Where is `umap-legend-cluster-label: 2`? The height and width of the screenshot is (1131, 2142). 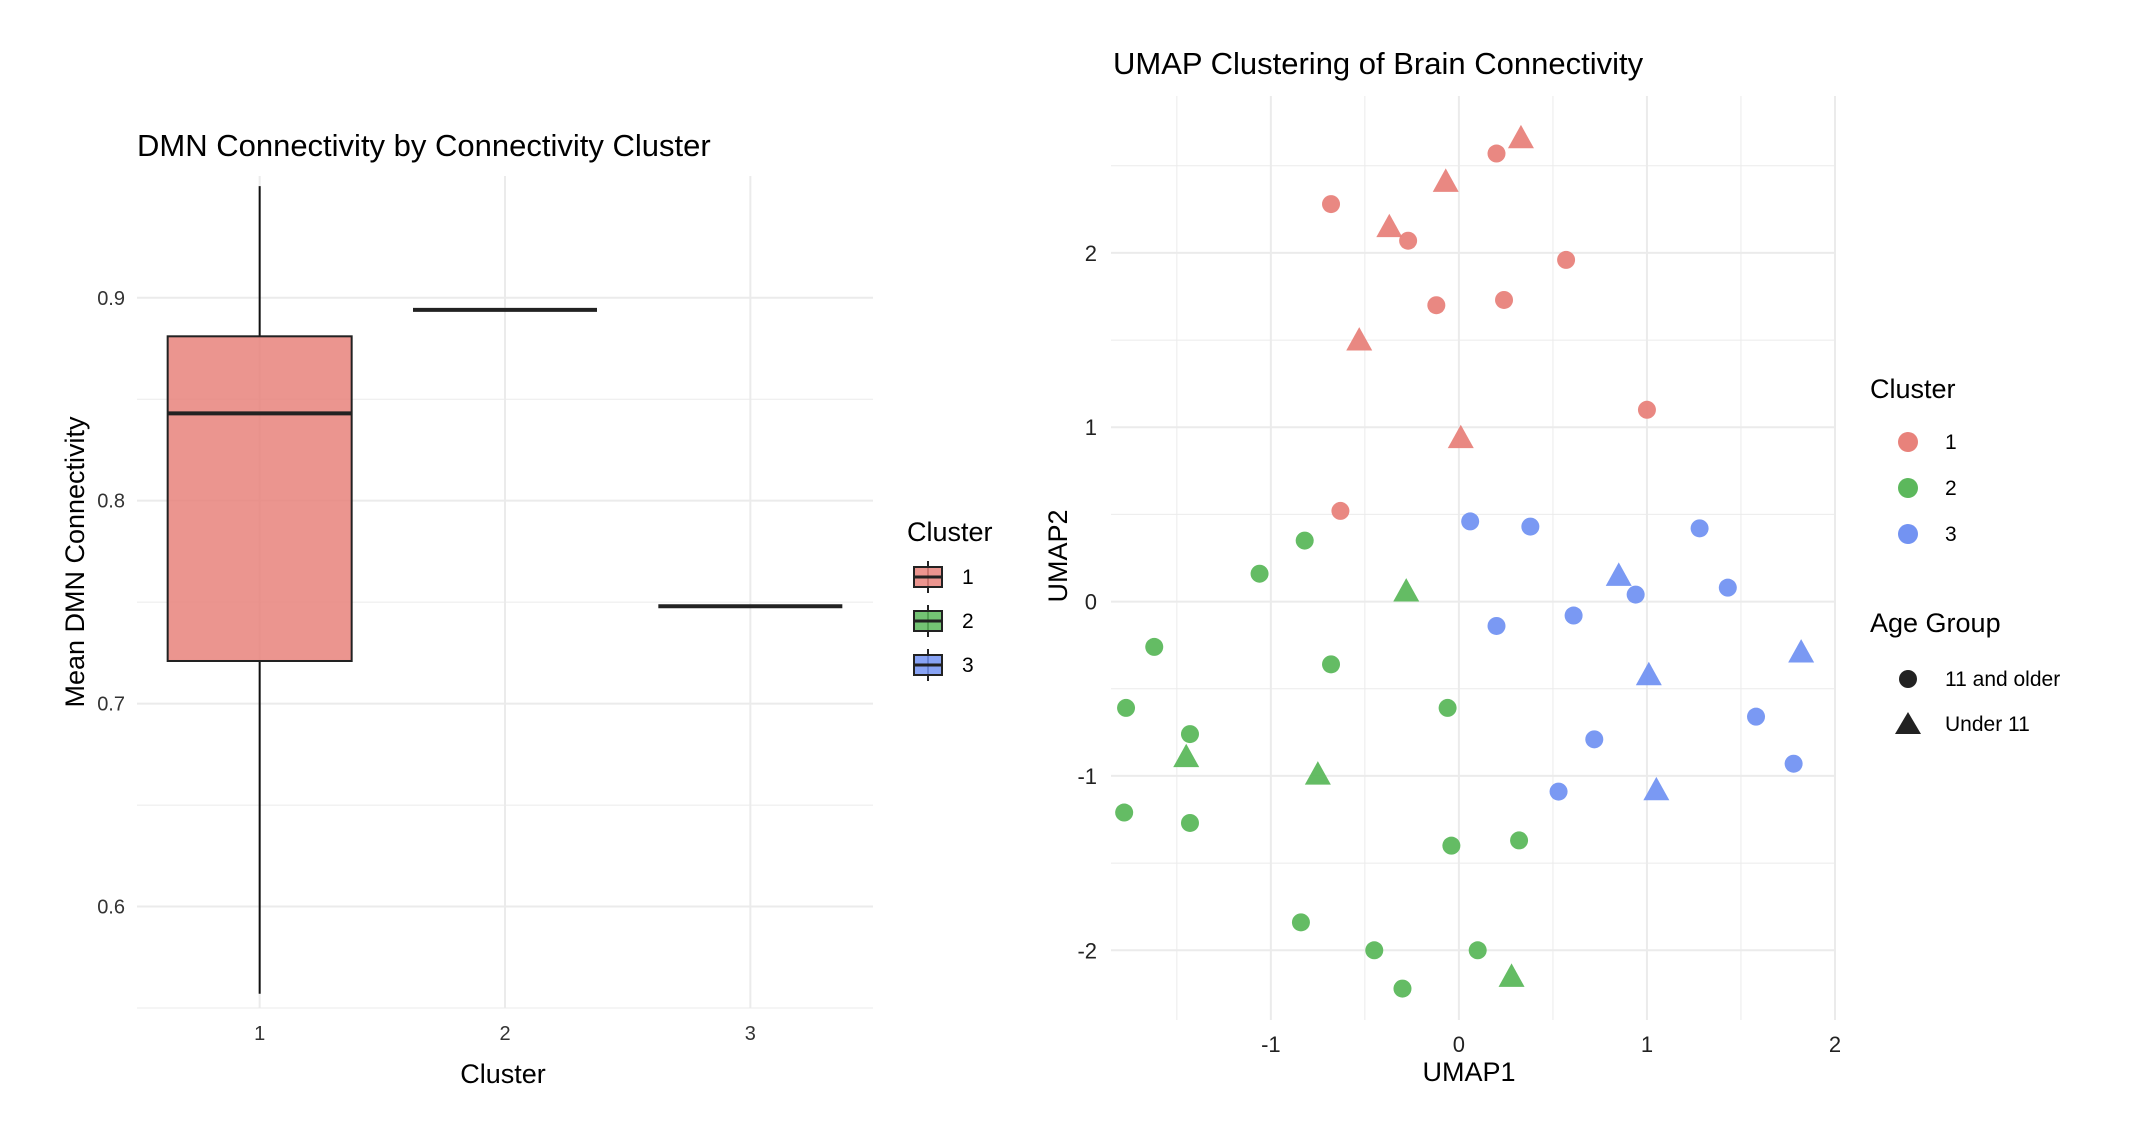
umap-legend-cluster-label: 2 is located at coordinates (1951, 488).